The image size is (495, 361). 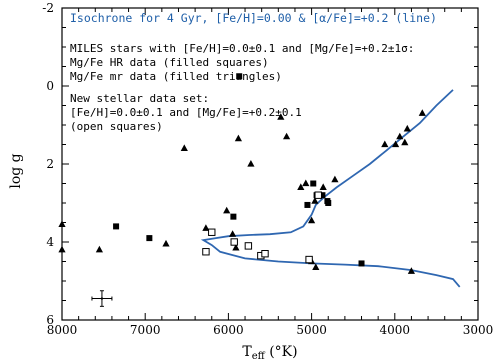 I want to click on x-axis-label: Teff (°K), so click(x=269, y=352).